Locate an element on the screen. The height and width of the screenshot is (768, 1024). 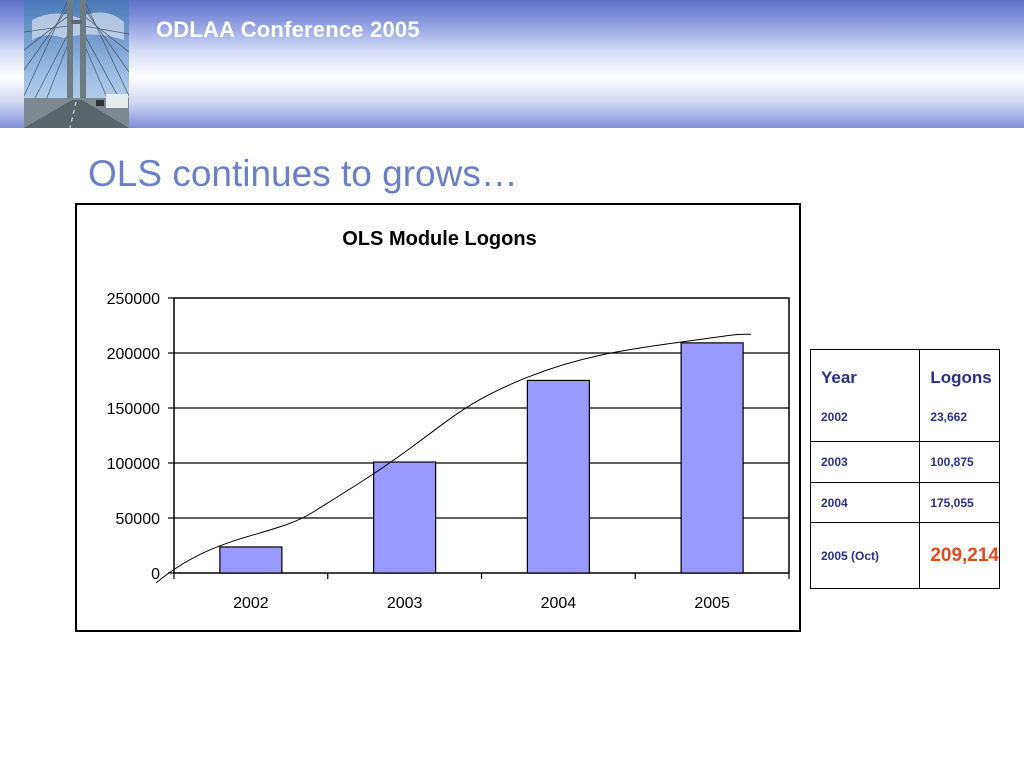
cell-year: 2003 is located at coordinates (865, 462).